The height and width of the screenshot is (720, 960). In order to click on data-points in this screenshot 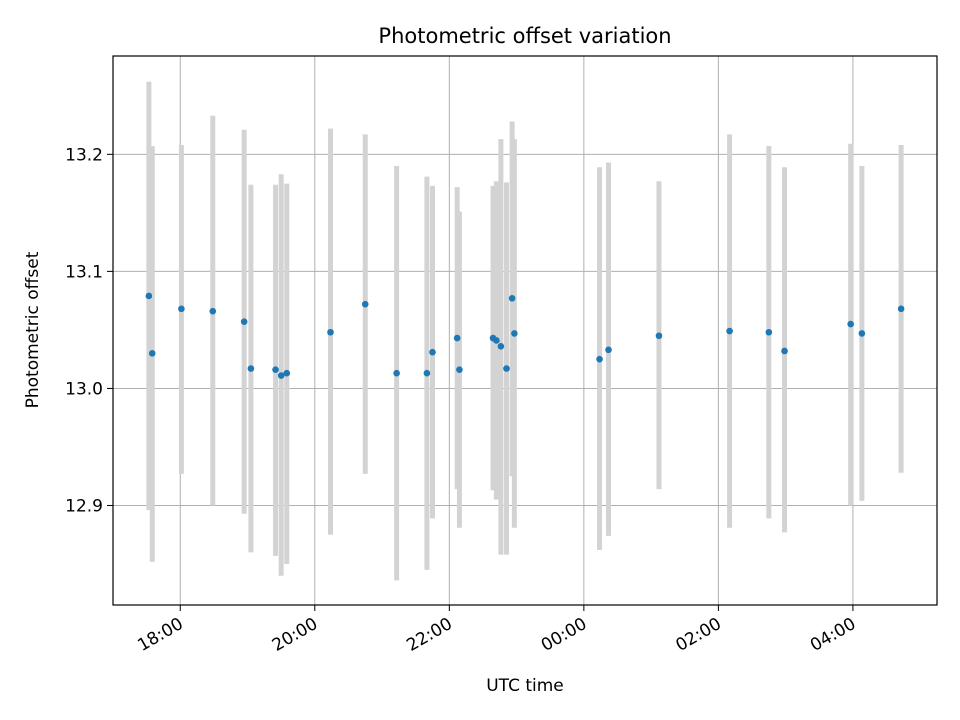, I will do `click(525, 335)`.